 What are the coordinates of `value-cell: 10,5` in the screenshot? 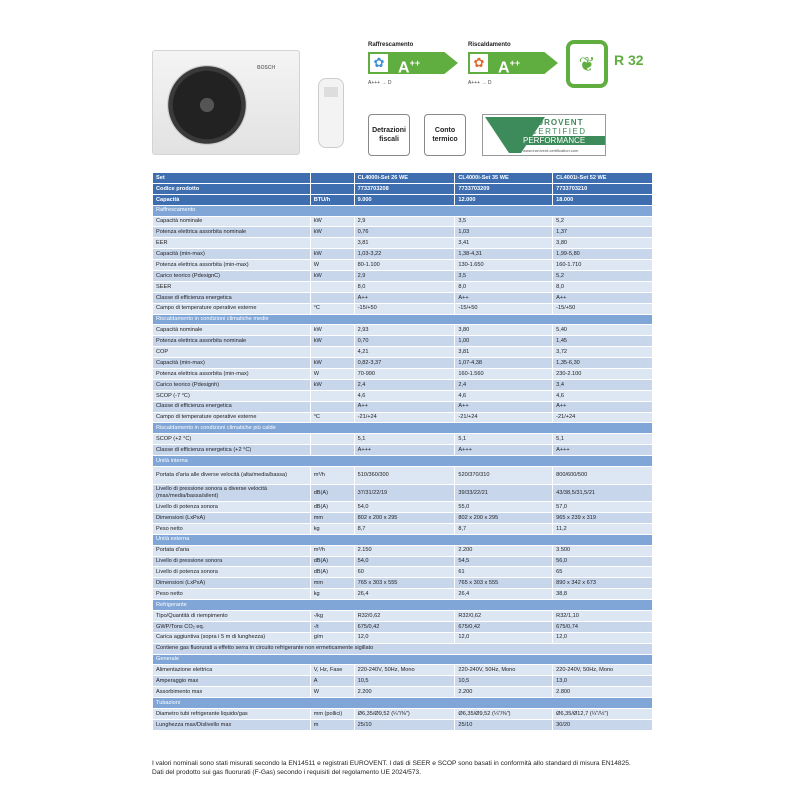 It's located at (404, 681).